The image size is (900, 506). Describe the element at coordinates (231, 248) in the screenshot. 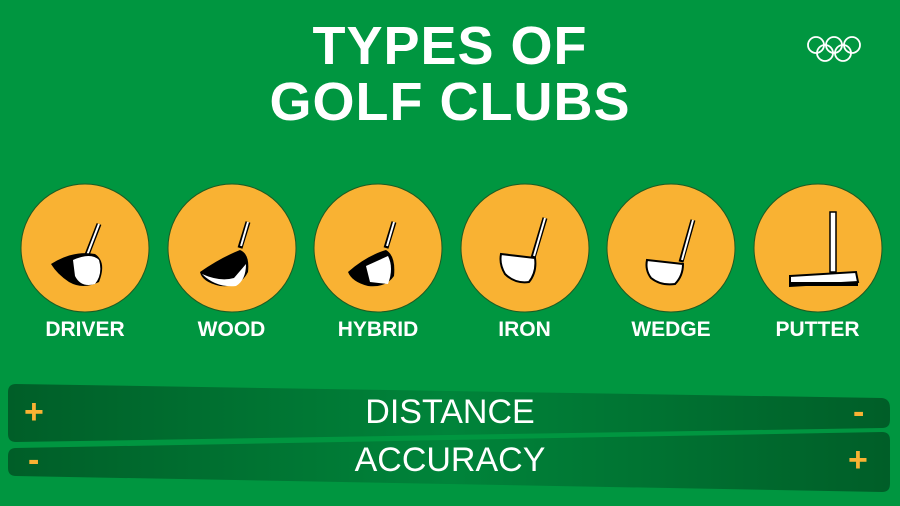

I see `wood-icon` at that location.